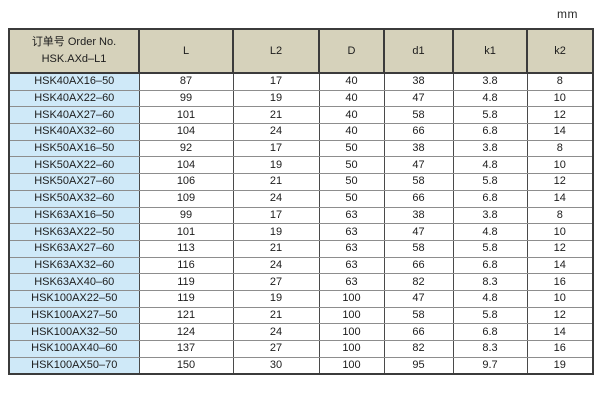 The height and width of the screenshot is (405, 600). What do you see at coordinates (560, 349) in the screenshot?
I see `value-cell: 16` at bounding box center [560, 349].